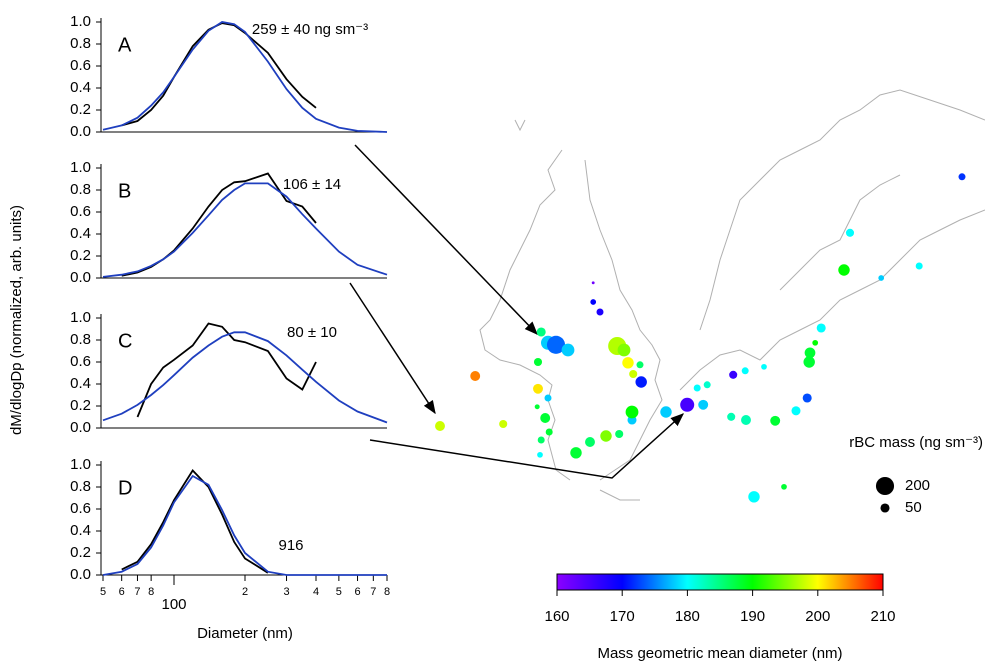 The height and width of the screenshot is (665, 985). What do you see at coordinates (817, 616) in the screenshot?
I see `colorbar-tick-label: 200` at bounding box center [817, 616].